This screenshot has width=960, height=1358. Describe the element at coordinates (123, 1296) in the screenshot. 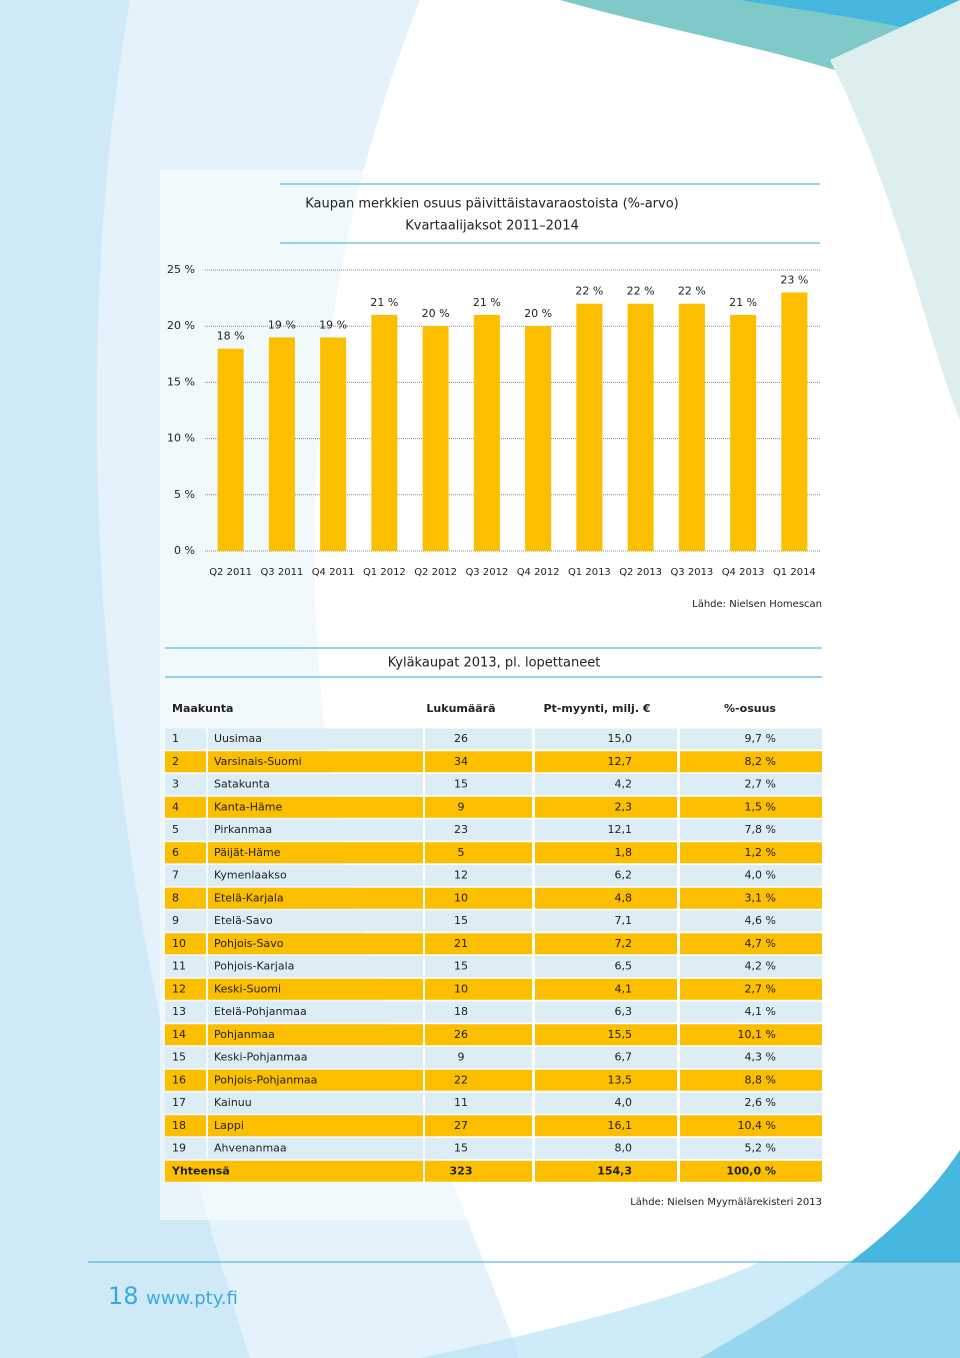

I see `page-number: 18` at that location.